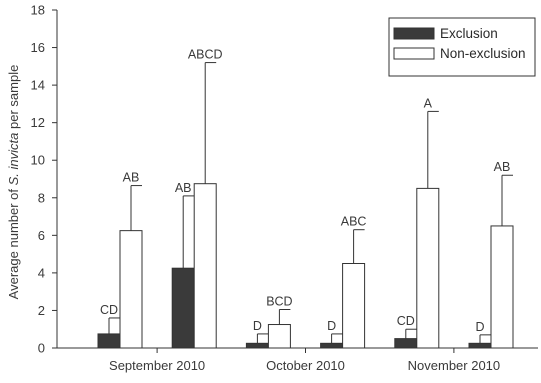  Describe the element at coordinates (469, 33) in the screenshot. I see `legend-label: Exclusion` at that location.